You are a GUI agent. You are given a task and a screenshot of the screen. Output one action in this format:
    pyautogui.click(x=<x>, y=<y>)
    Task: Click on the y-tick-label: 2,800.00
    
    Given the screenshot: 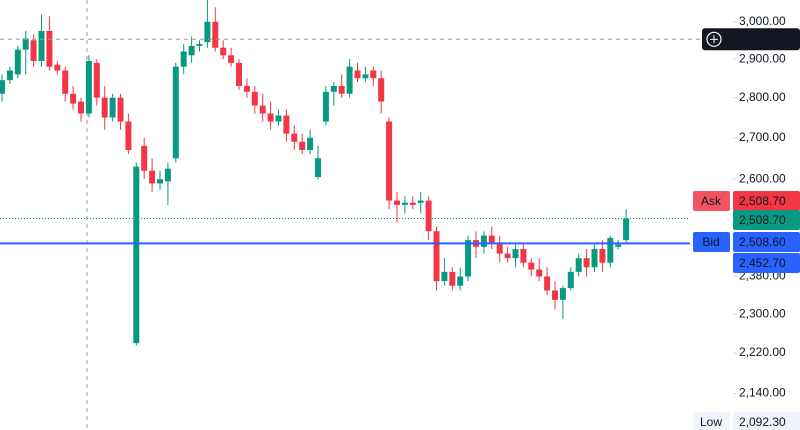 What is the action you would take?
    pyautogui.click(x=762, y=97)
    